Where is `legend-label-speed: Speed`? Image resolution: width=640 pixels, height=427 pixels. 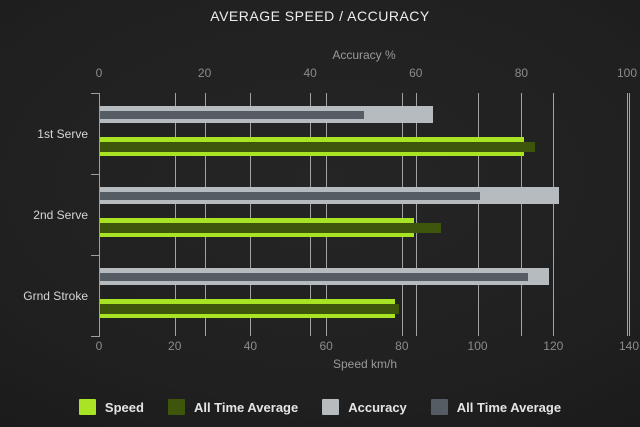 legend-label-speed: Speed is located at coordinates (124, 407).